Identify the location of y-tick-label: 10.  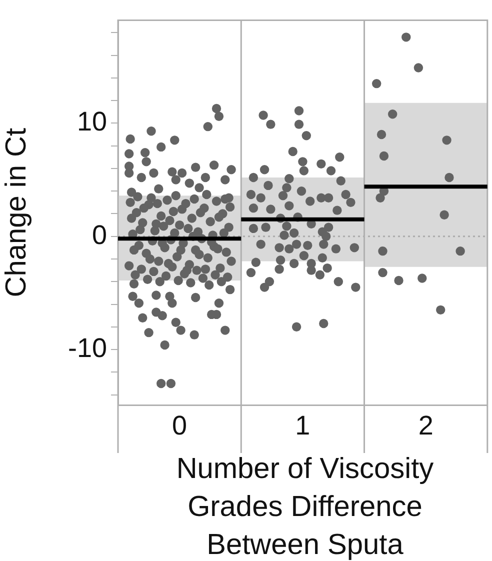
(91, 121).